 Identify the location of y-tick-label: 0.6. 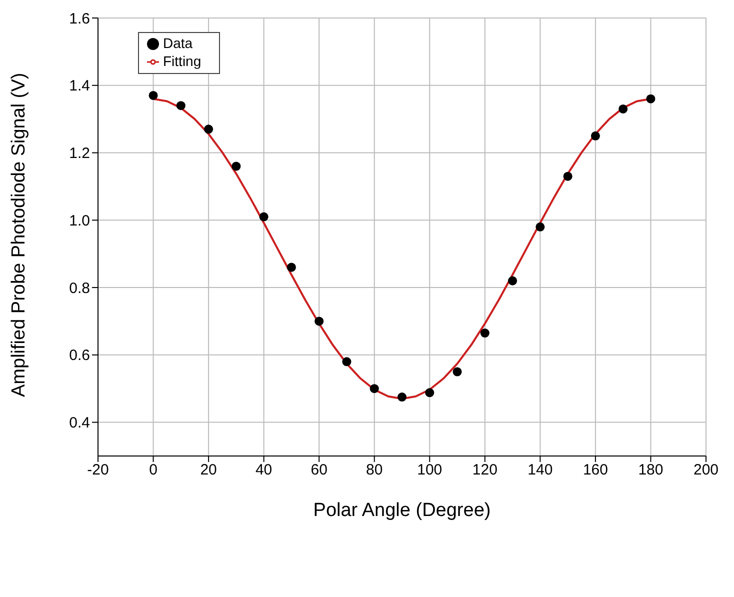
(79, 355).